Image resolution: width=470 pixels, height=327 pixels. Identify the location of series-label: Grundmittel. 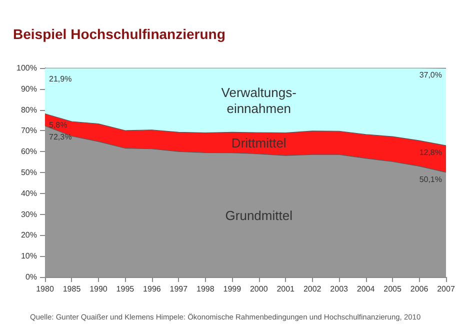
(259, 215).